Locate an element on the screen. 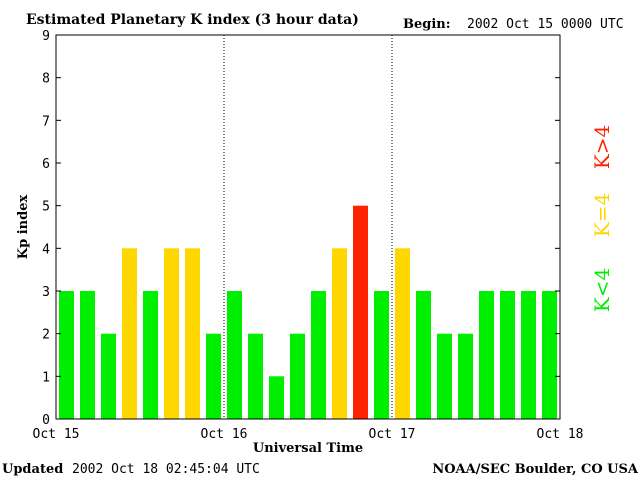  y-tick-label: 1 is located at coordinates (46, 377).